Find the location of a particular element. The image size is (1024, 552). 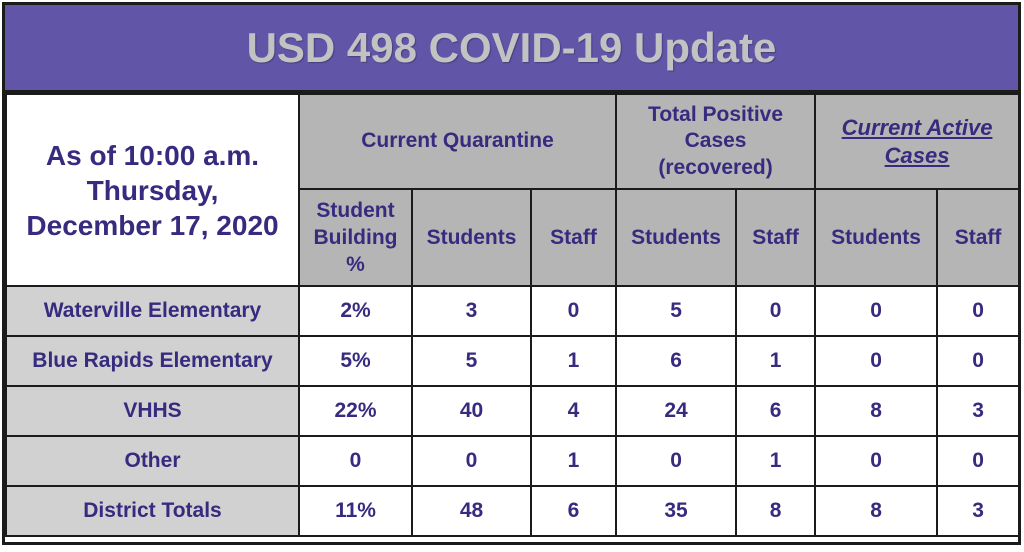

table-row-waterville: Waterville Elementary 2% 3 0 5 0 0 0 is located at coordinates (513, 311).